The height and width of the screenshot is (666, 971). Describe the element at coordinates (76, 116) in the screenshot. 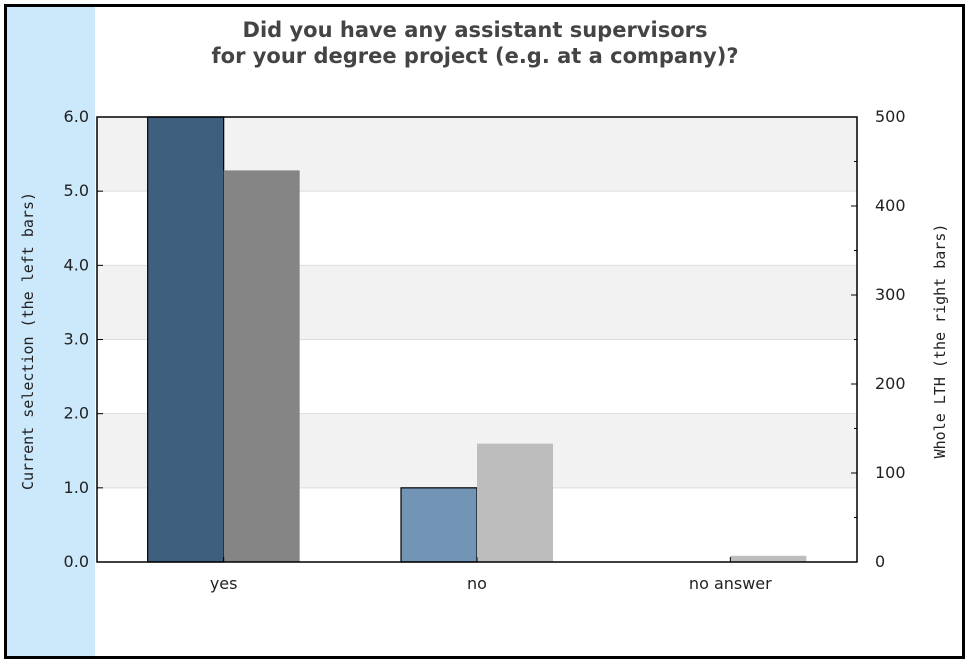

I see `y-left-tick-label: 6.0` at that location.